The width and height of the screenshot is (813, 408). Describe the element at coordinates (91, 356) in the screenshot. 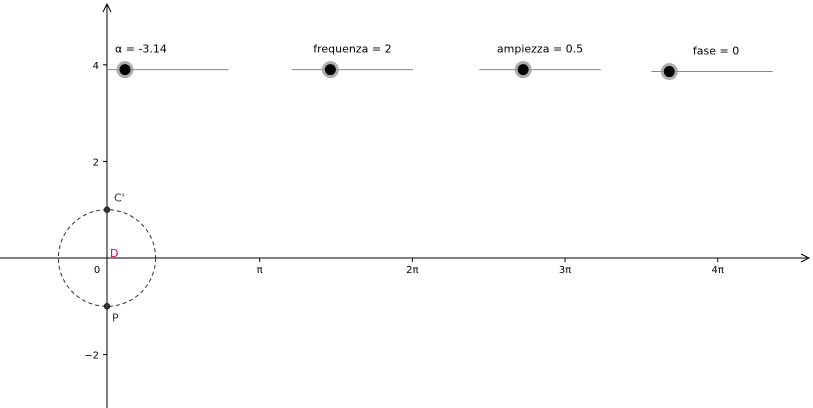

I see `y-tick-label: −2` at that location.